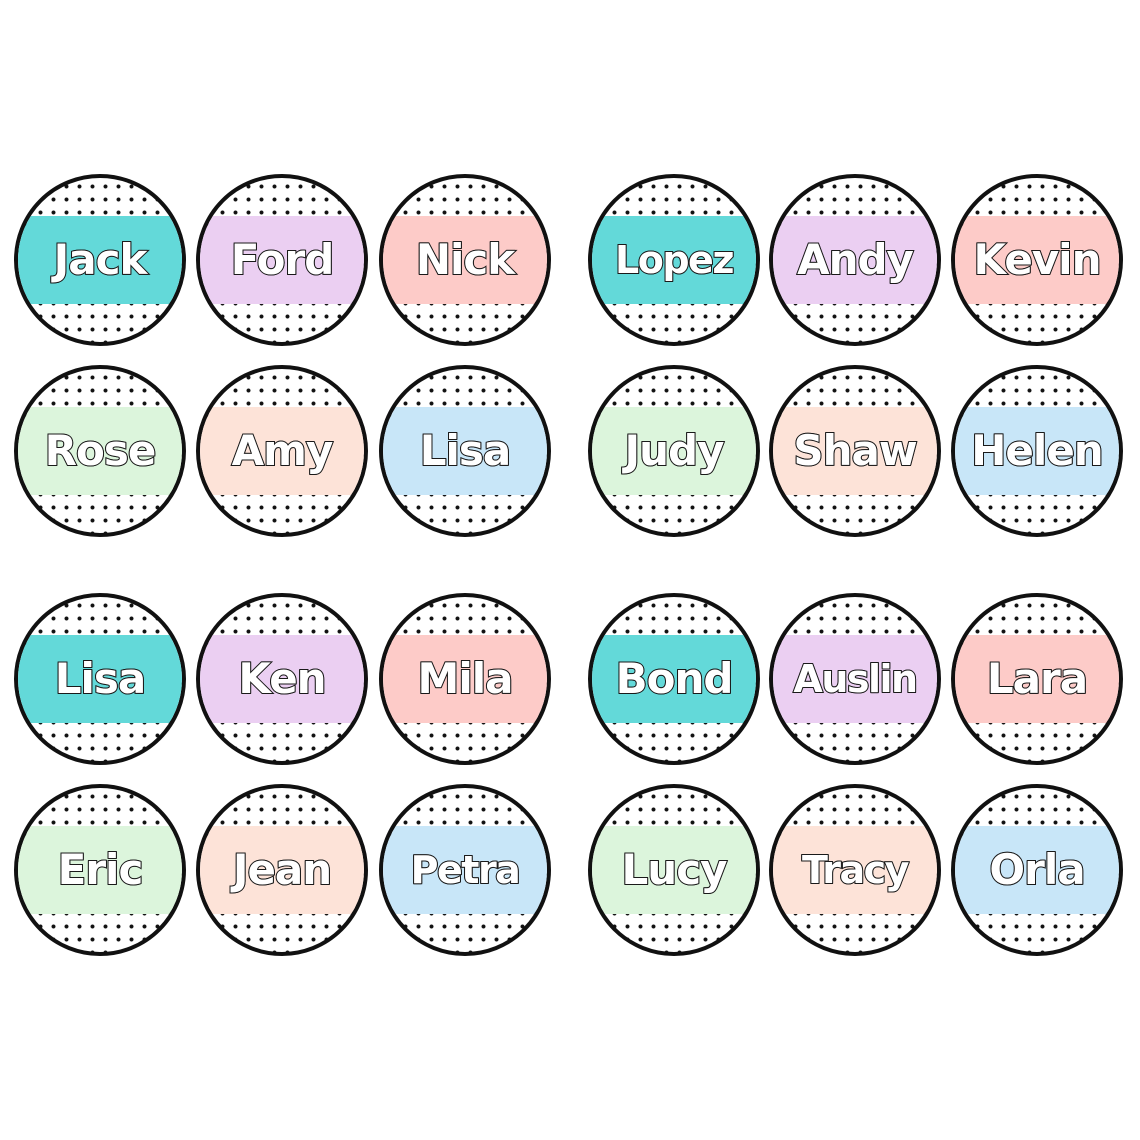  I want to click on label-name: Rose, so click(101, 450).